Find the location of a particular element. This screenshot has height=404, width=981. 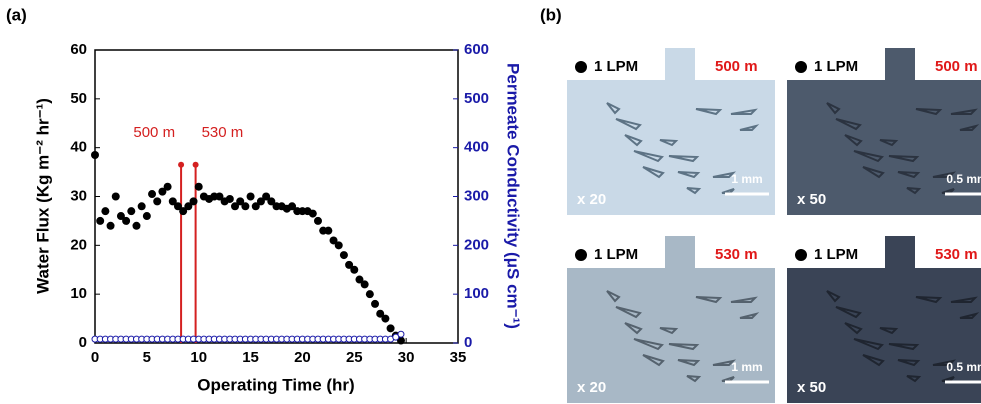

panel-label: (a) is located at coordinates (16, 14).